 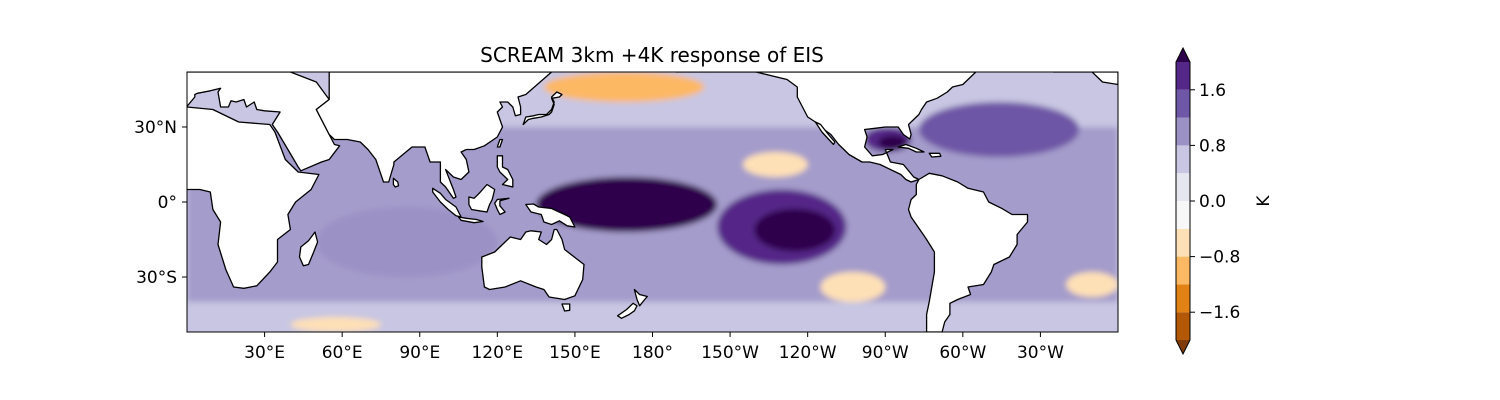 I want to click on colorbar-outline, so click(x=1183, y=201).